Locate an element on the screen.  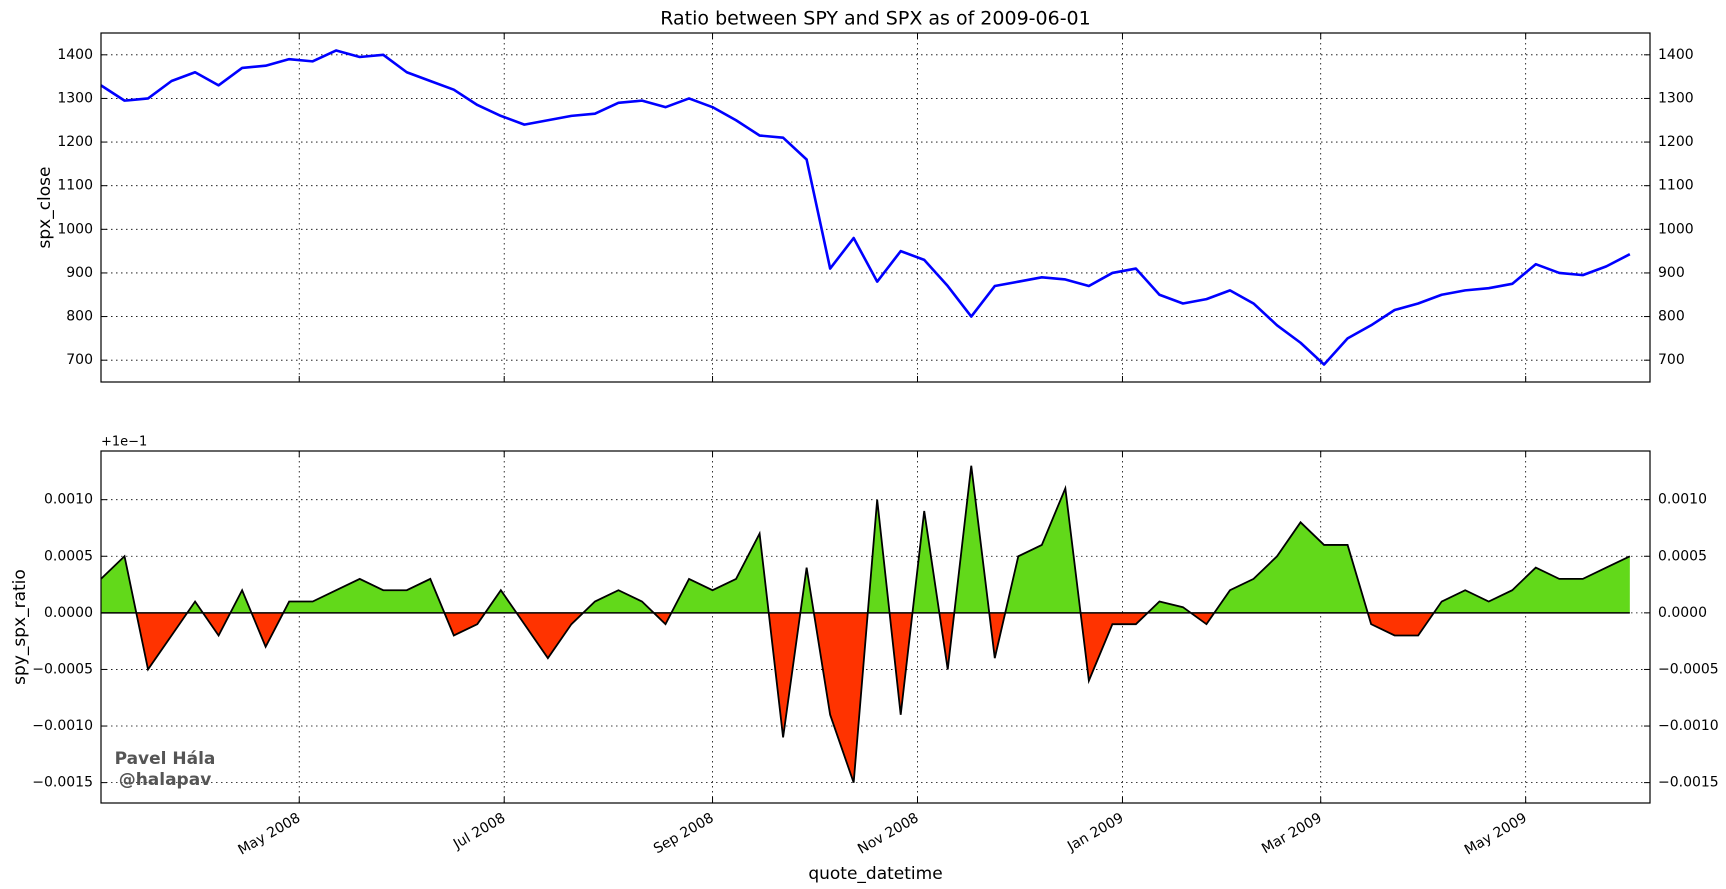
x-axis-label: quote_datetime is located at coordinates (875, 874).